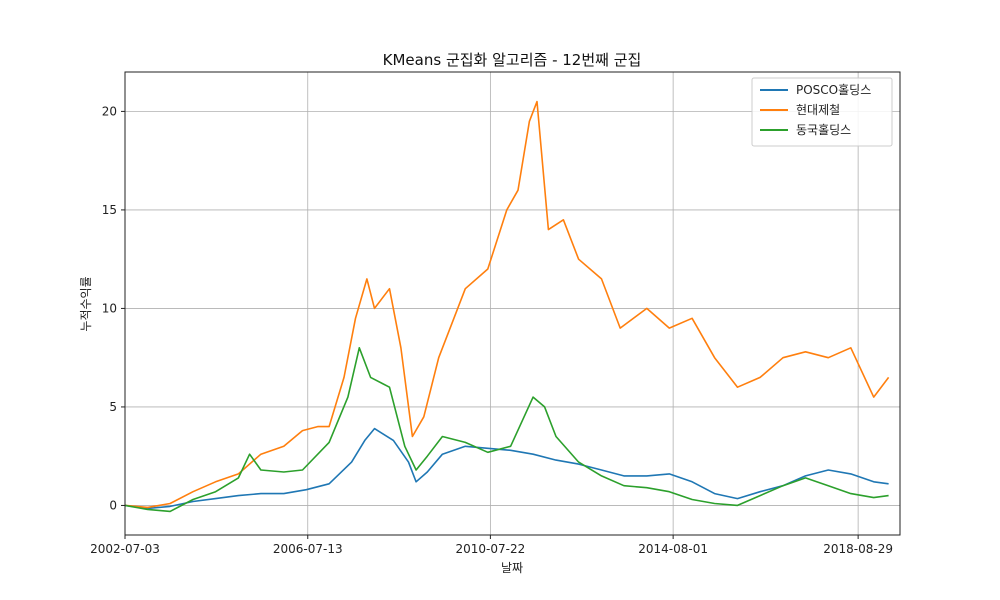 Image resolution: width=1000 pixels, height=600 pixels. I want to click on x-tick-label: 2018-08-29, so click(858, 549).